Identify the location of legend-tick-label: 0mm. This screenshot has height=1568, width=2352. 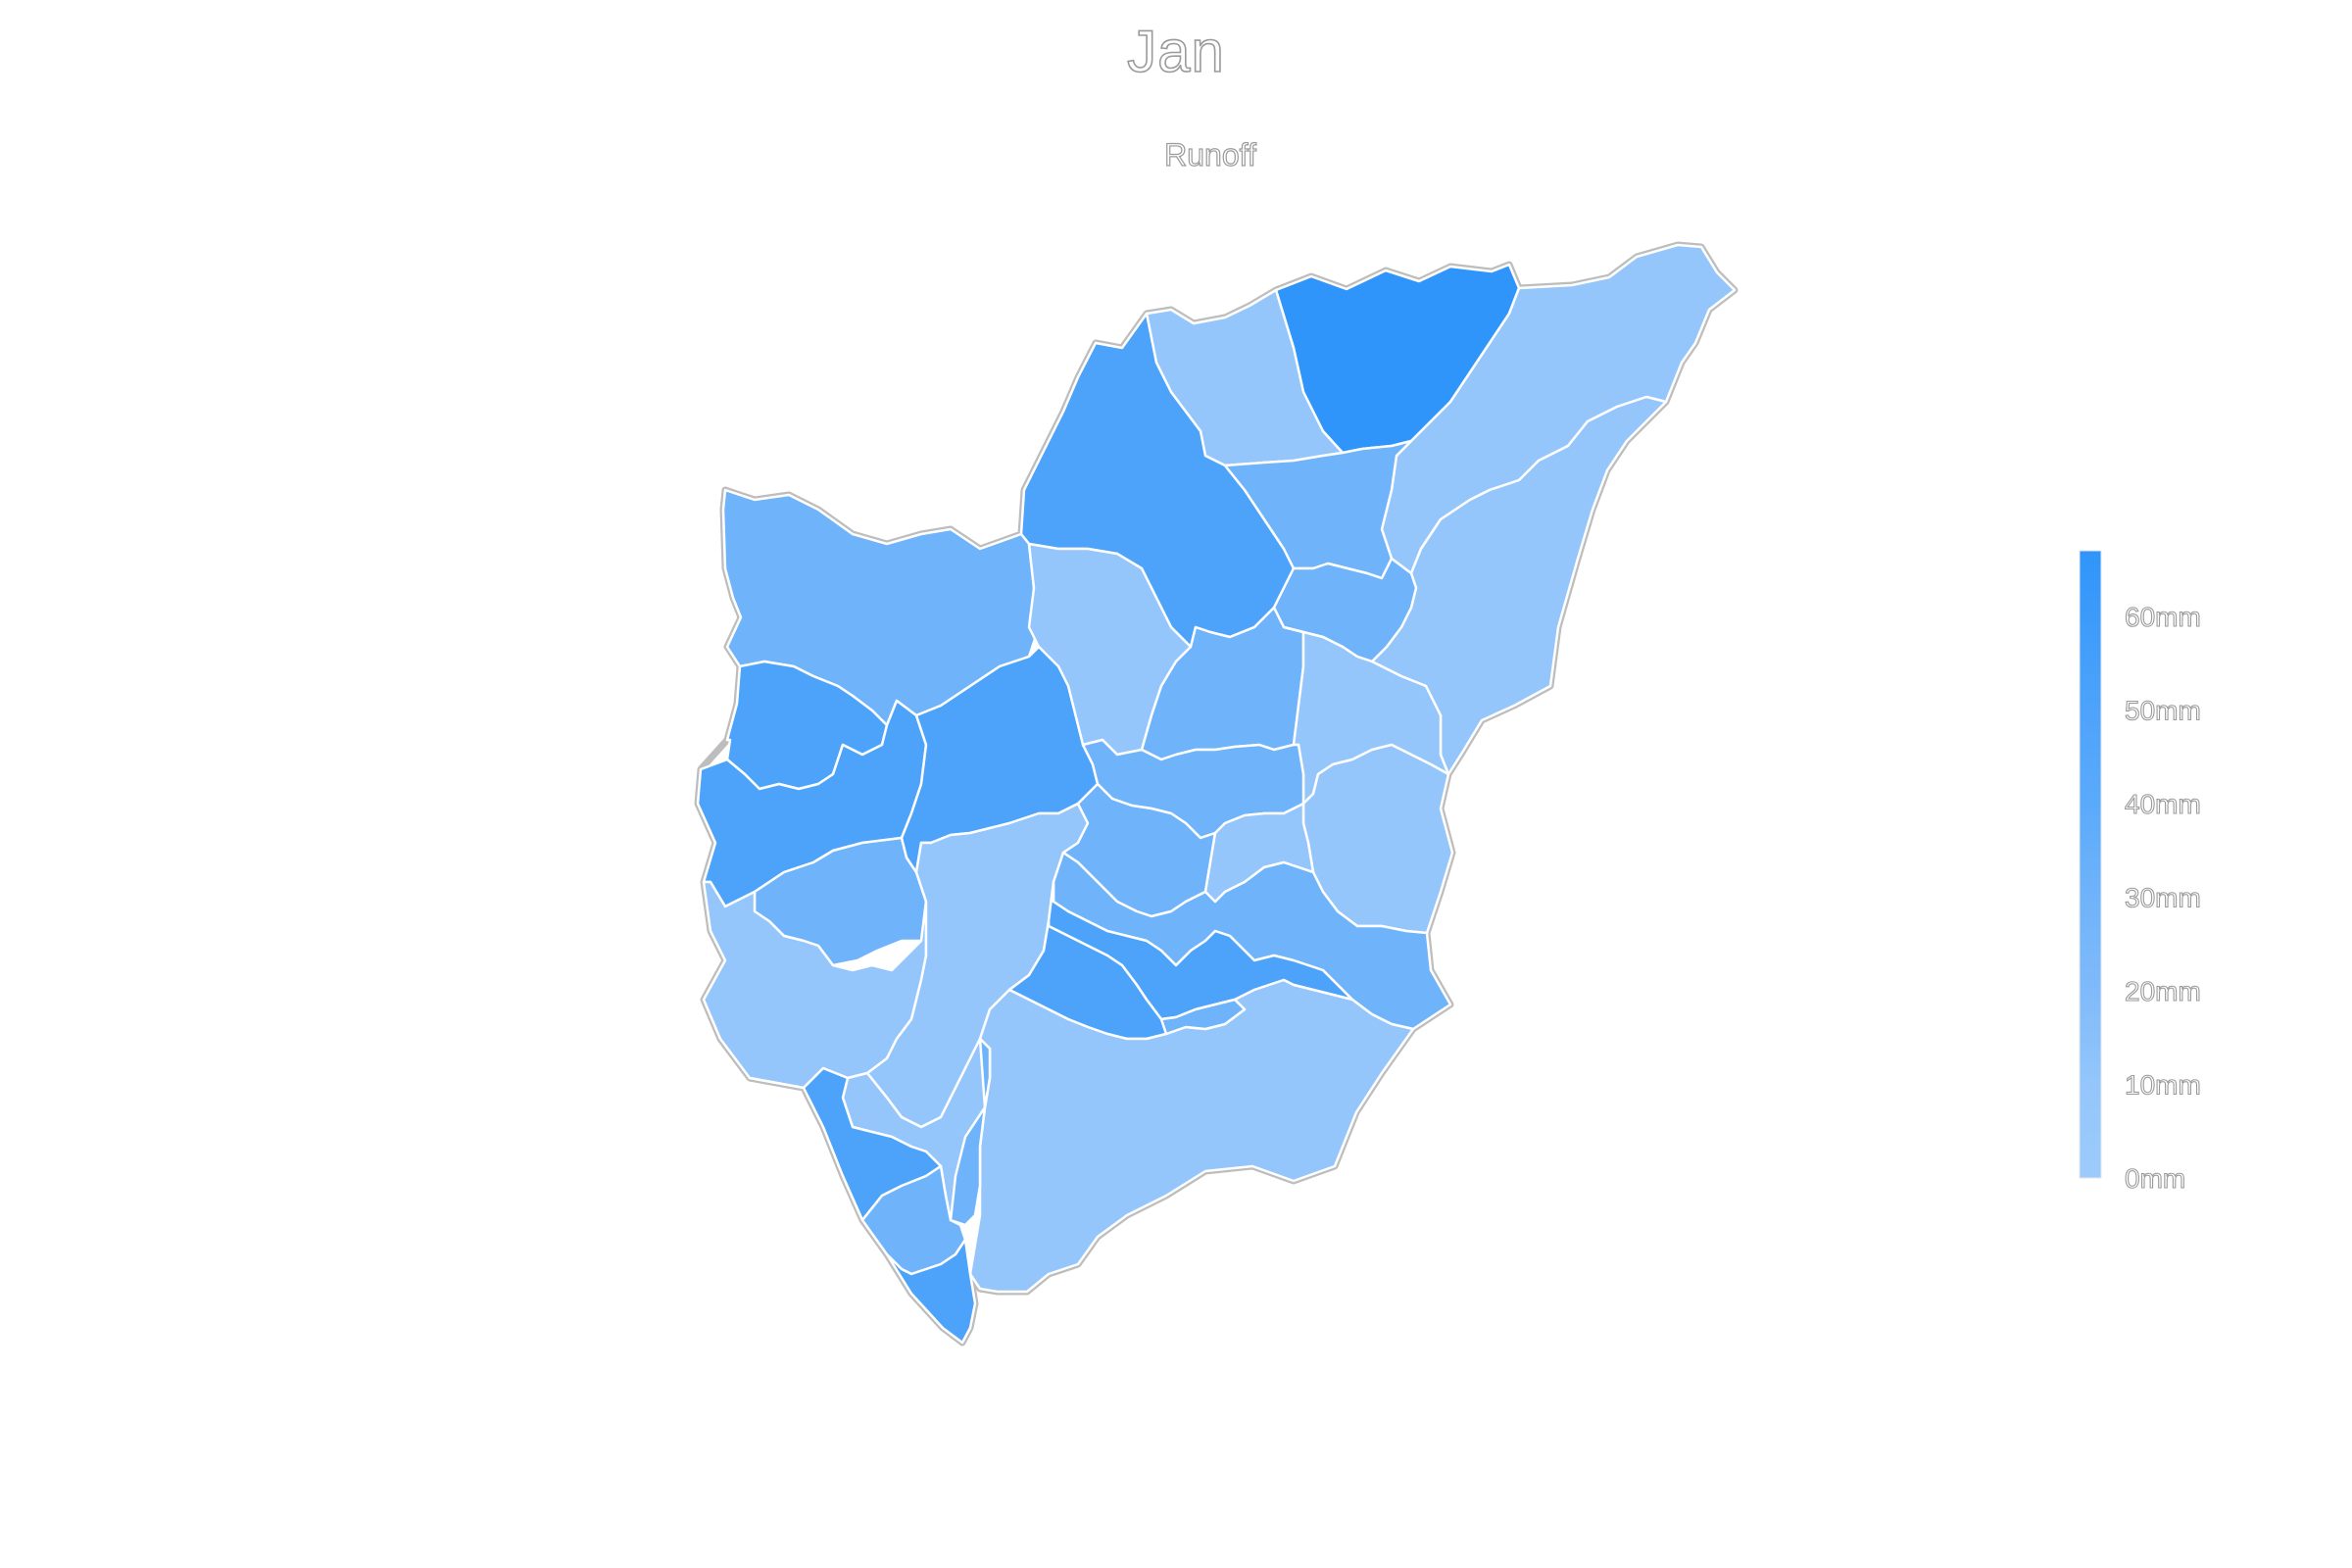
(2155, 1178).